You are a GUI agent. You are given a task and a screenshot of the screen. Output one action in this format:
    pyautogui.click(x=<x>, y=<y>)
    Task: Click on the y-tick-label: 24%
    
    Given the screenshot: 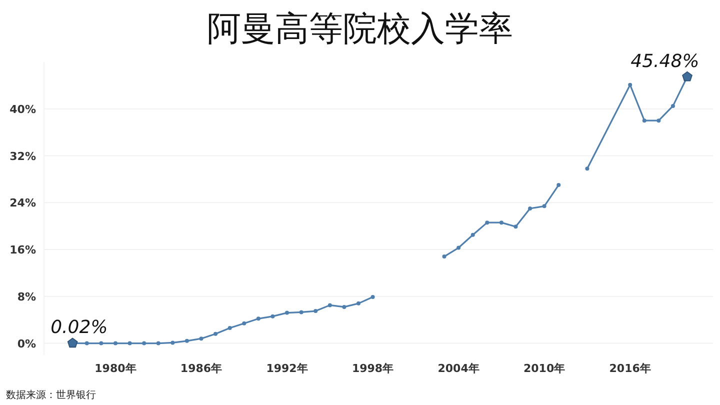 What is the action you would take?
    pyautogui.click(x=23, y=203)
    